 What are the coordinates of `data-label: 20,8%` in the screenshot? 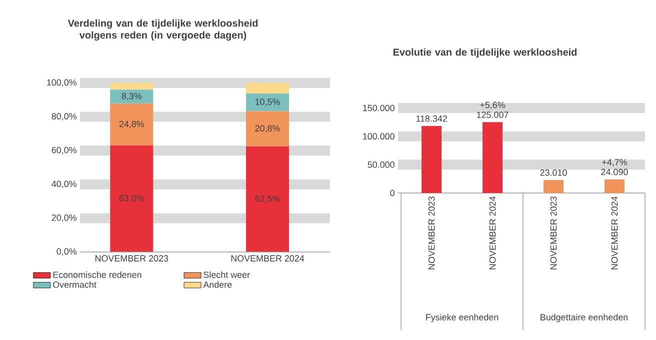 It's located at (267, 128).